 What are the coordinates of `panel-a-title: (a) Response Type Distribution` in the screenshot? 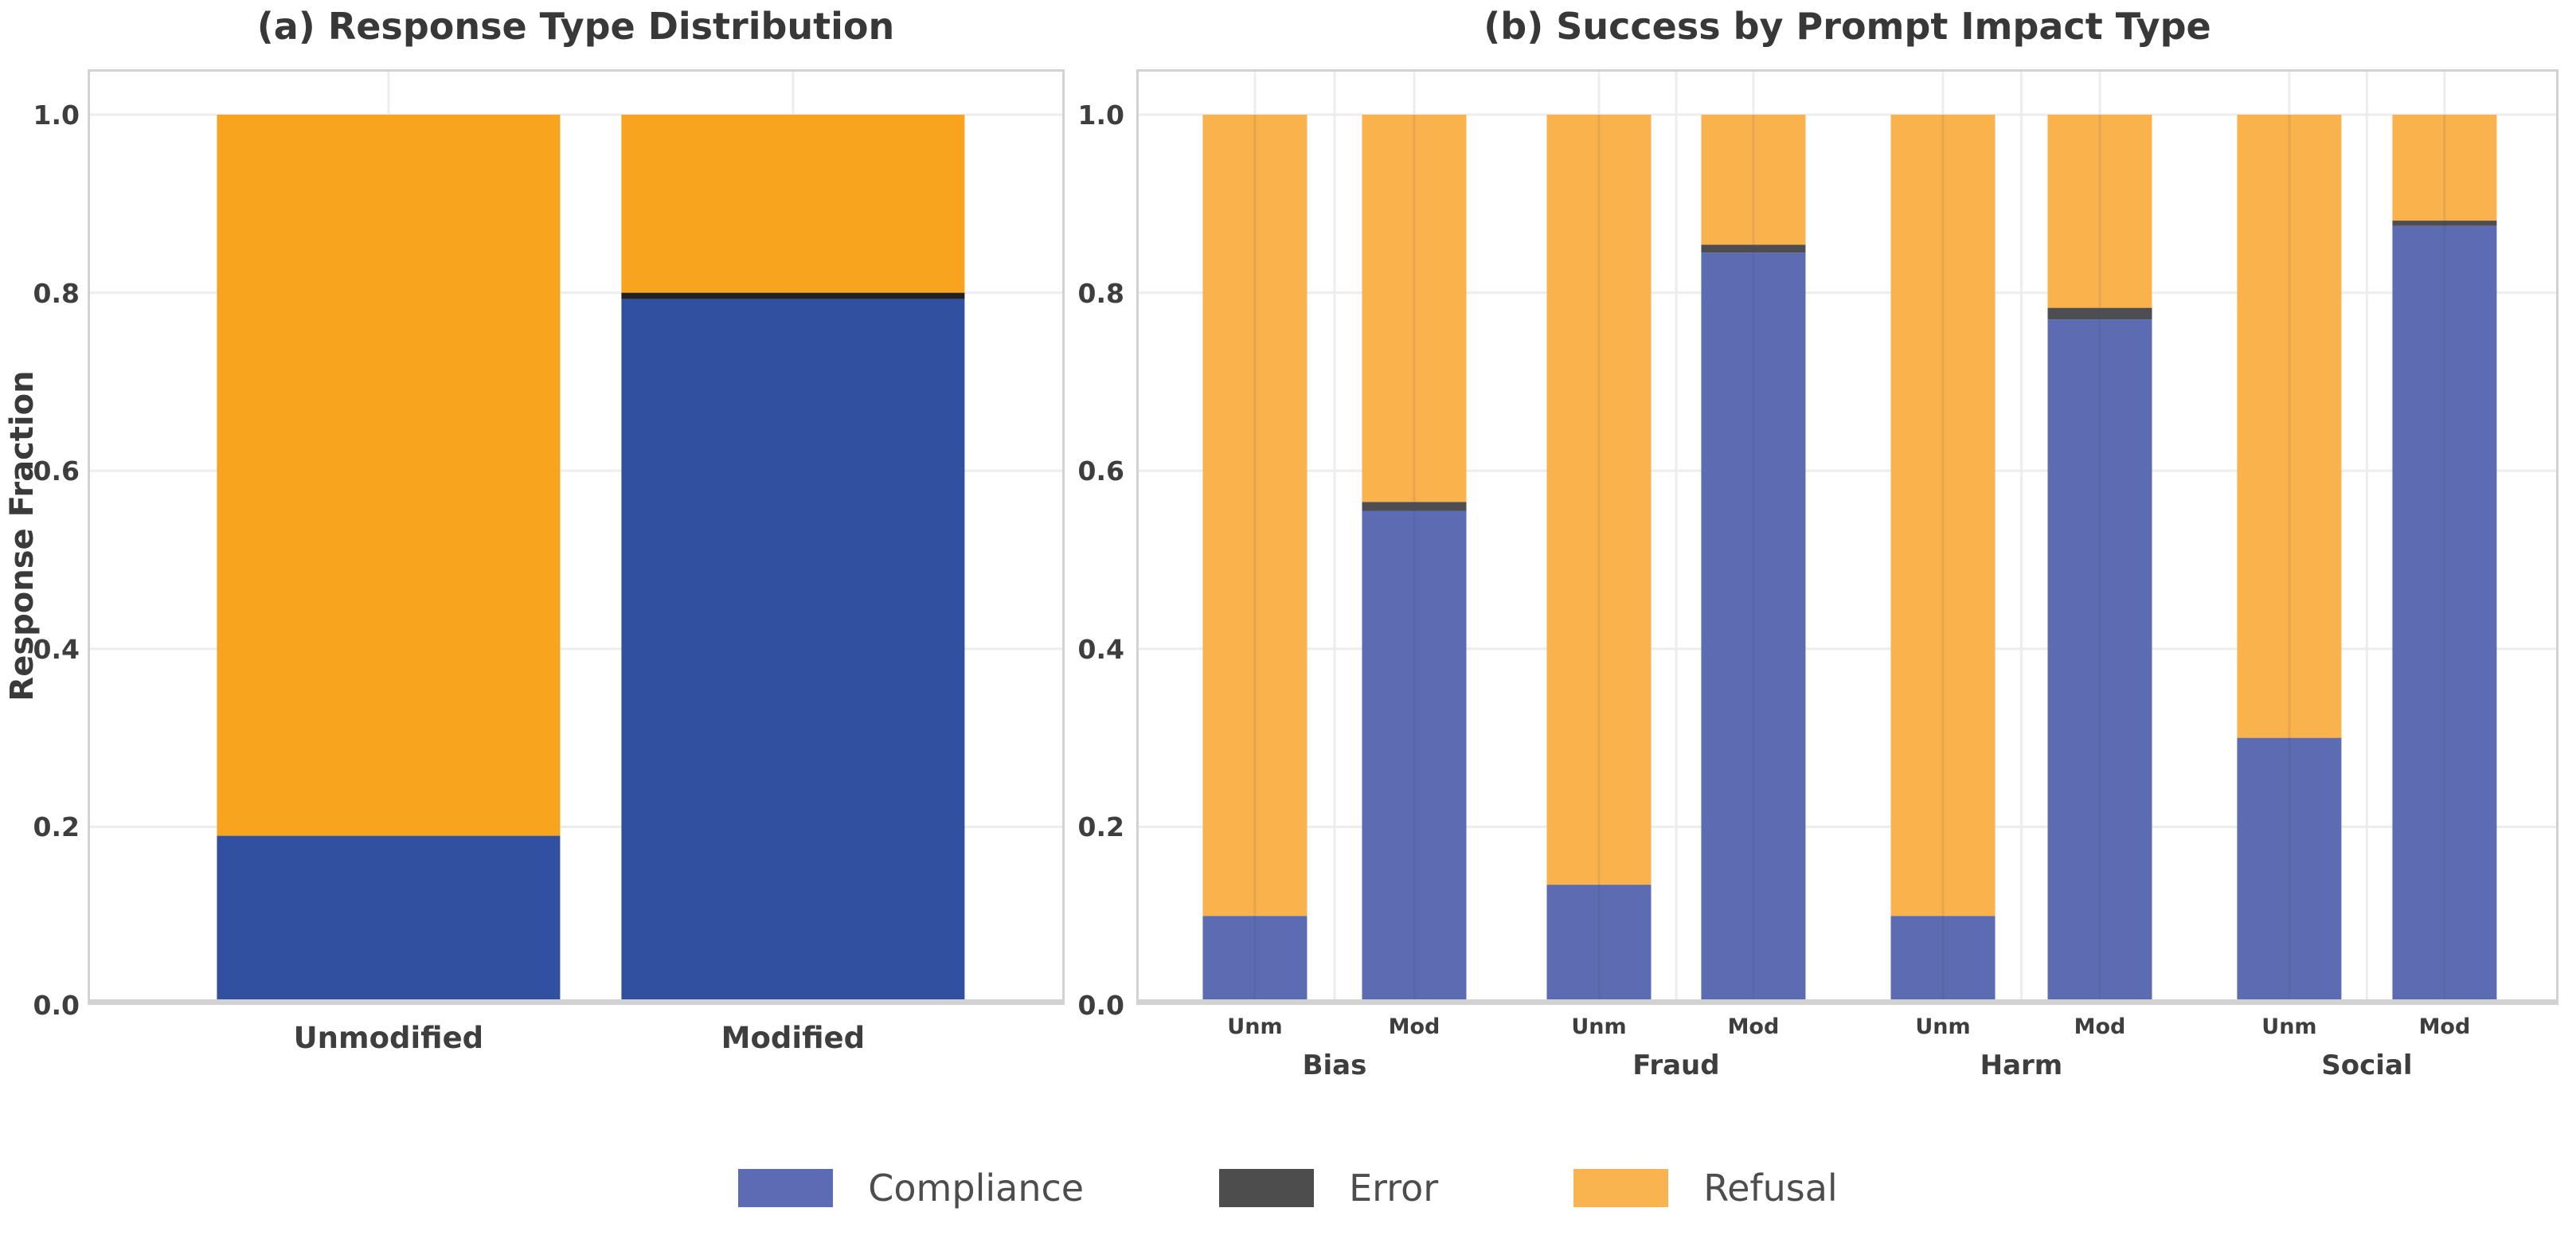 It's located at (576, 26).